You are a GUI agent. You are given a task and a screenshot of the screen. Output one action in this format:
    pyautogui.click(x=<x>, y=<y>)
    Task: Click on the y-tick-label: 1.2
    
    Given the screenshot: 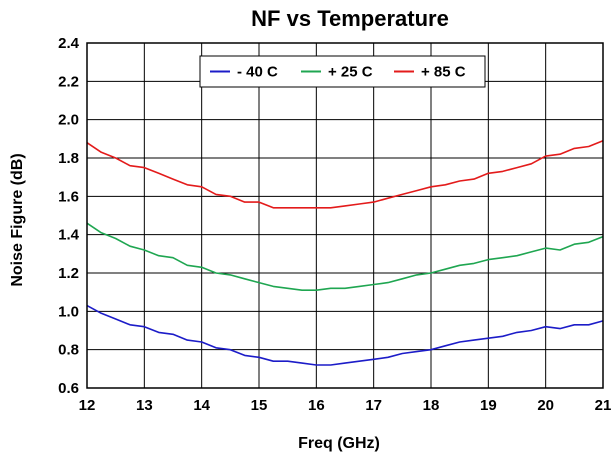 What is the action you would take?
    pyautogui.click(x=68, y=273)
    